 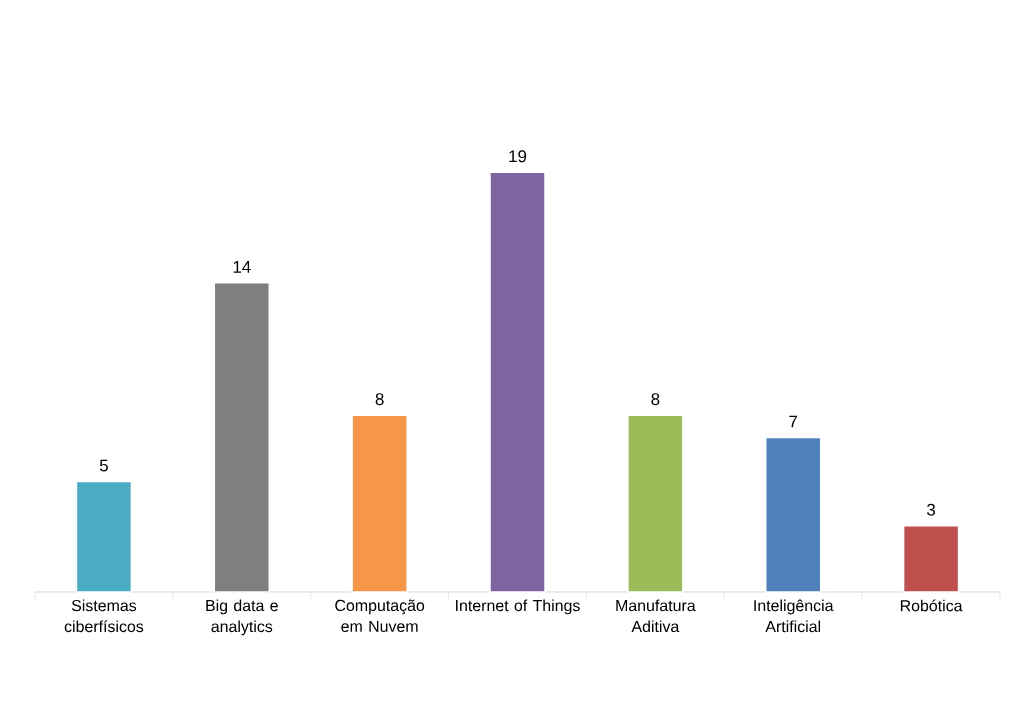 I want to click on data-label: 19, so click(x=518, y=156).